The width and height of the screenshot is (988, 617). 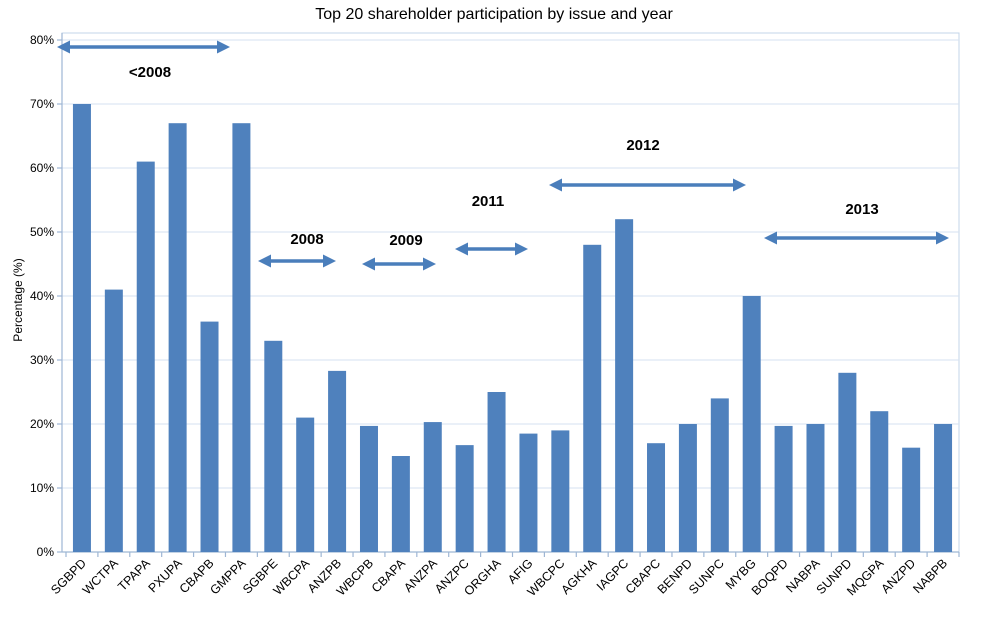 I want to click on annotation-label-2012: 2012, so click(x=642, y=145).